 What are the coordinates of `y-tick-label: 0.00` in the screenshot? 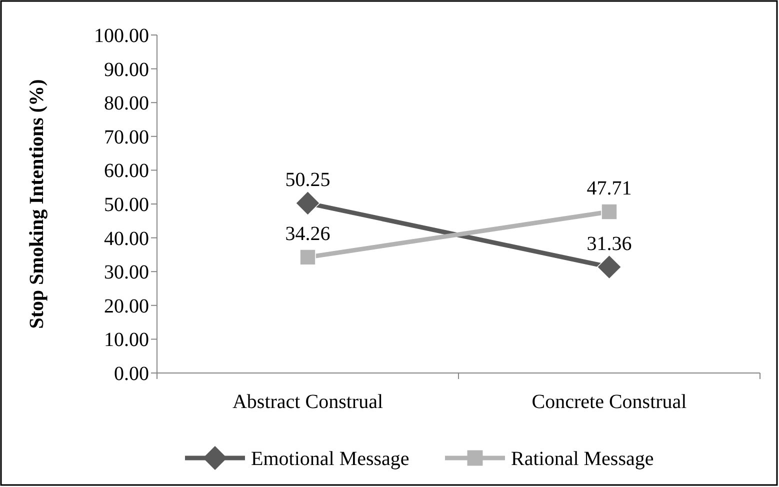 It's located at (131, 374).